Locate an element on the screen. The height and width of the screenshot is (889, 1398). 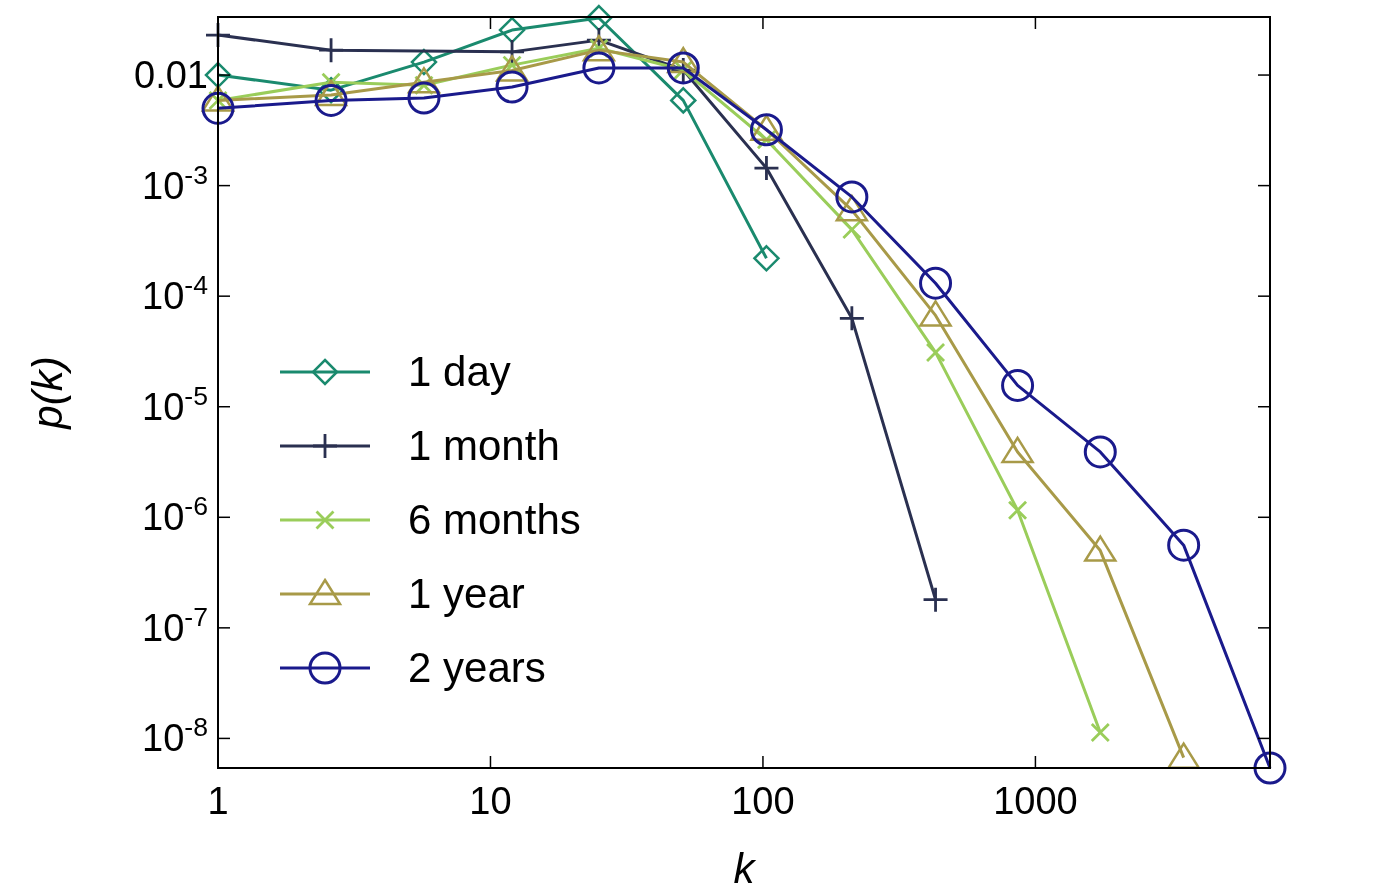
legend-label: 1 month is located at coordinates (484, 445).